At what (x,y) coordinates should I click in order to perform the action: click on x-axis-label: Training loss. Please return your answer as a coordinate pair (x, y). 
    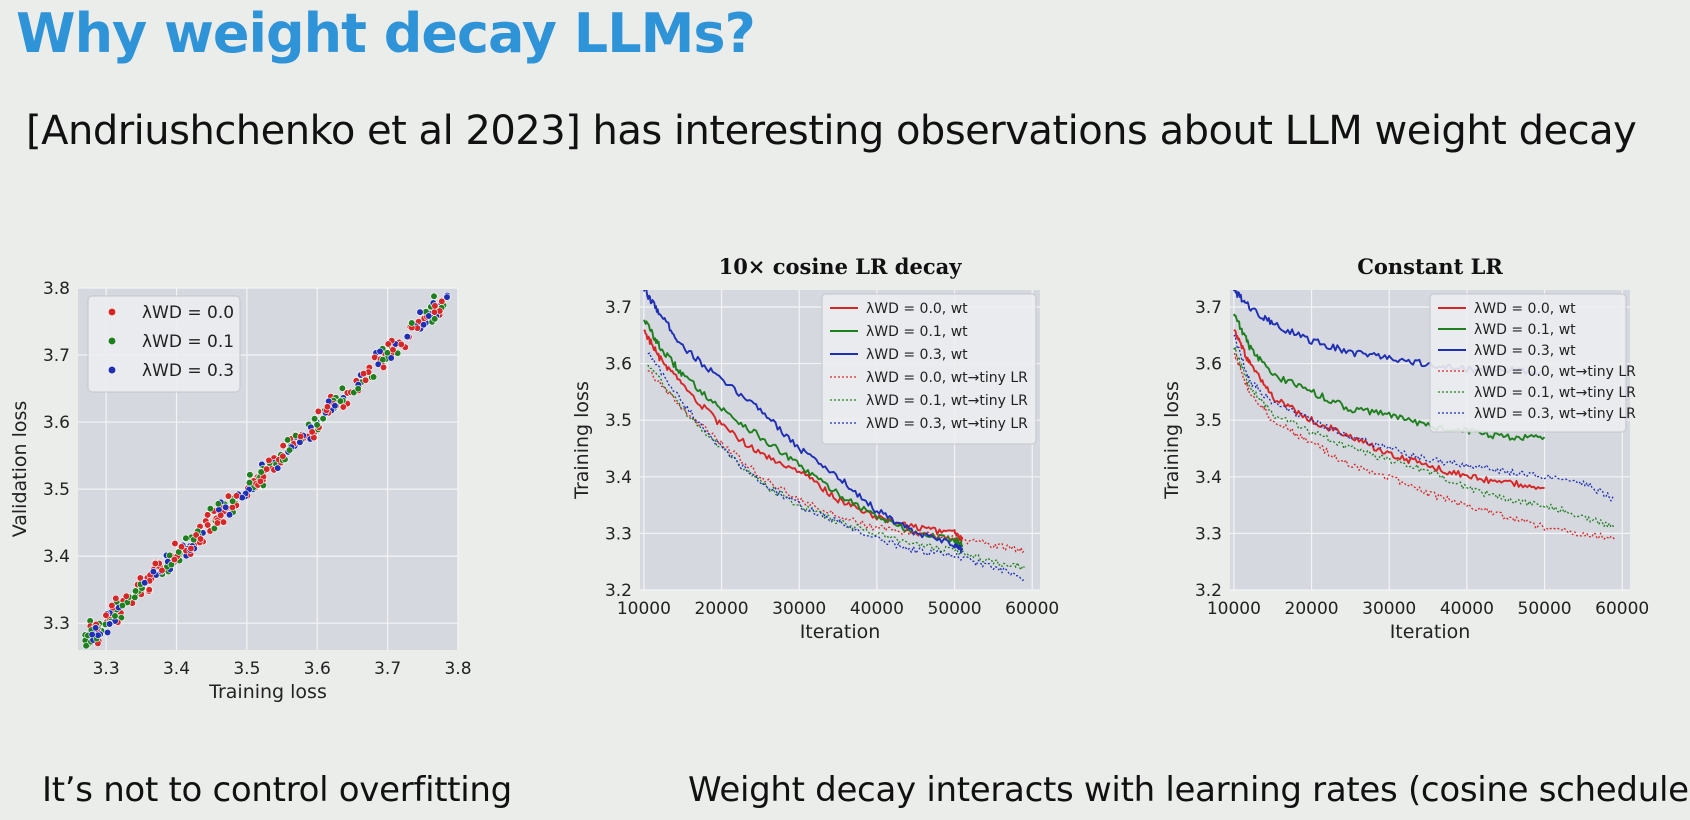
    Looking at the image, I should click on (267, 692).